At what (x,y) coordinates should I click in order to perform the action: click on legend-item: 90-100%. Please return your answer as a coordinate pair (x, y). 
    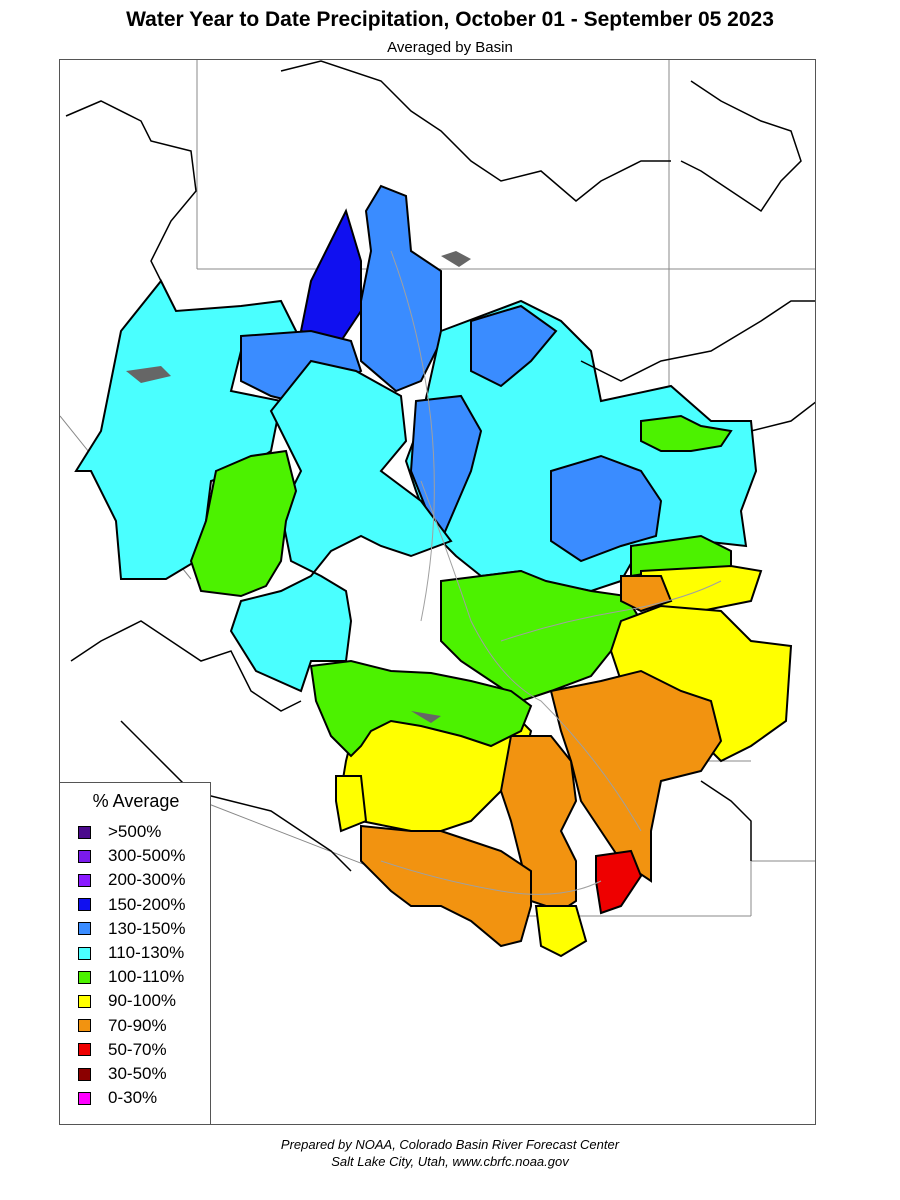
    Looking at the image, I should click on (127, 1001).